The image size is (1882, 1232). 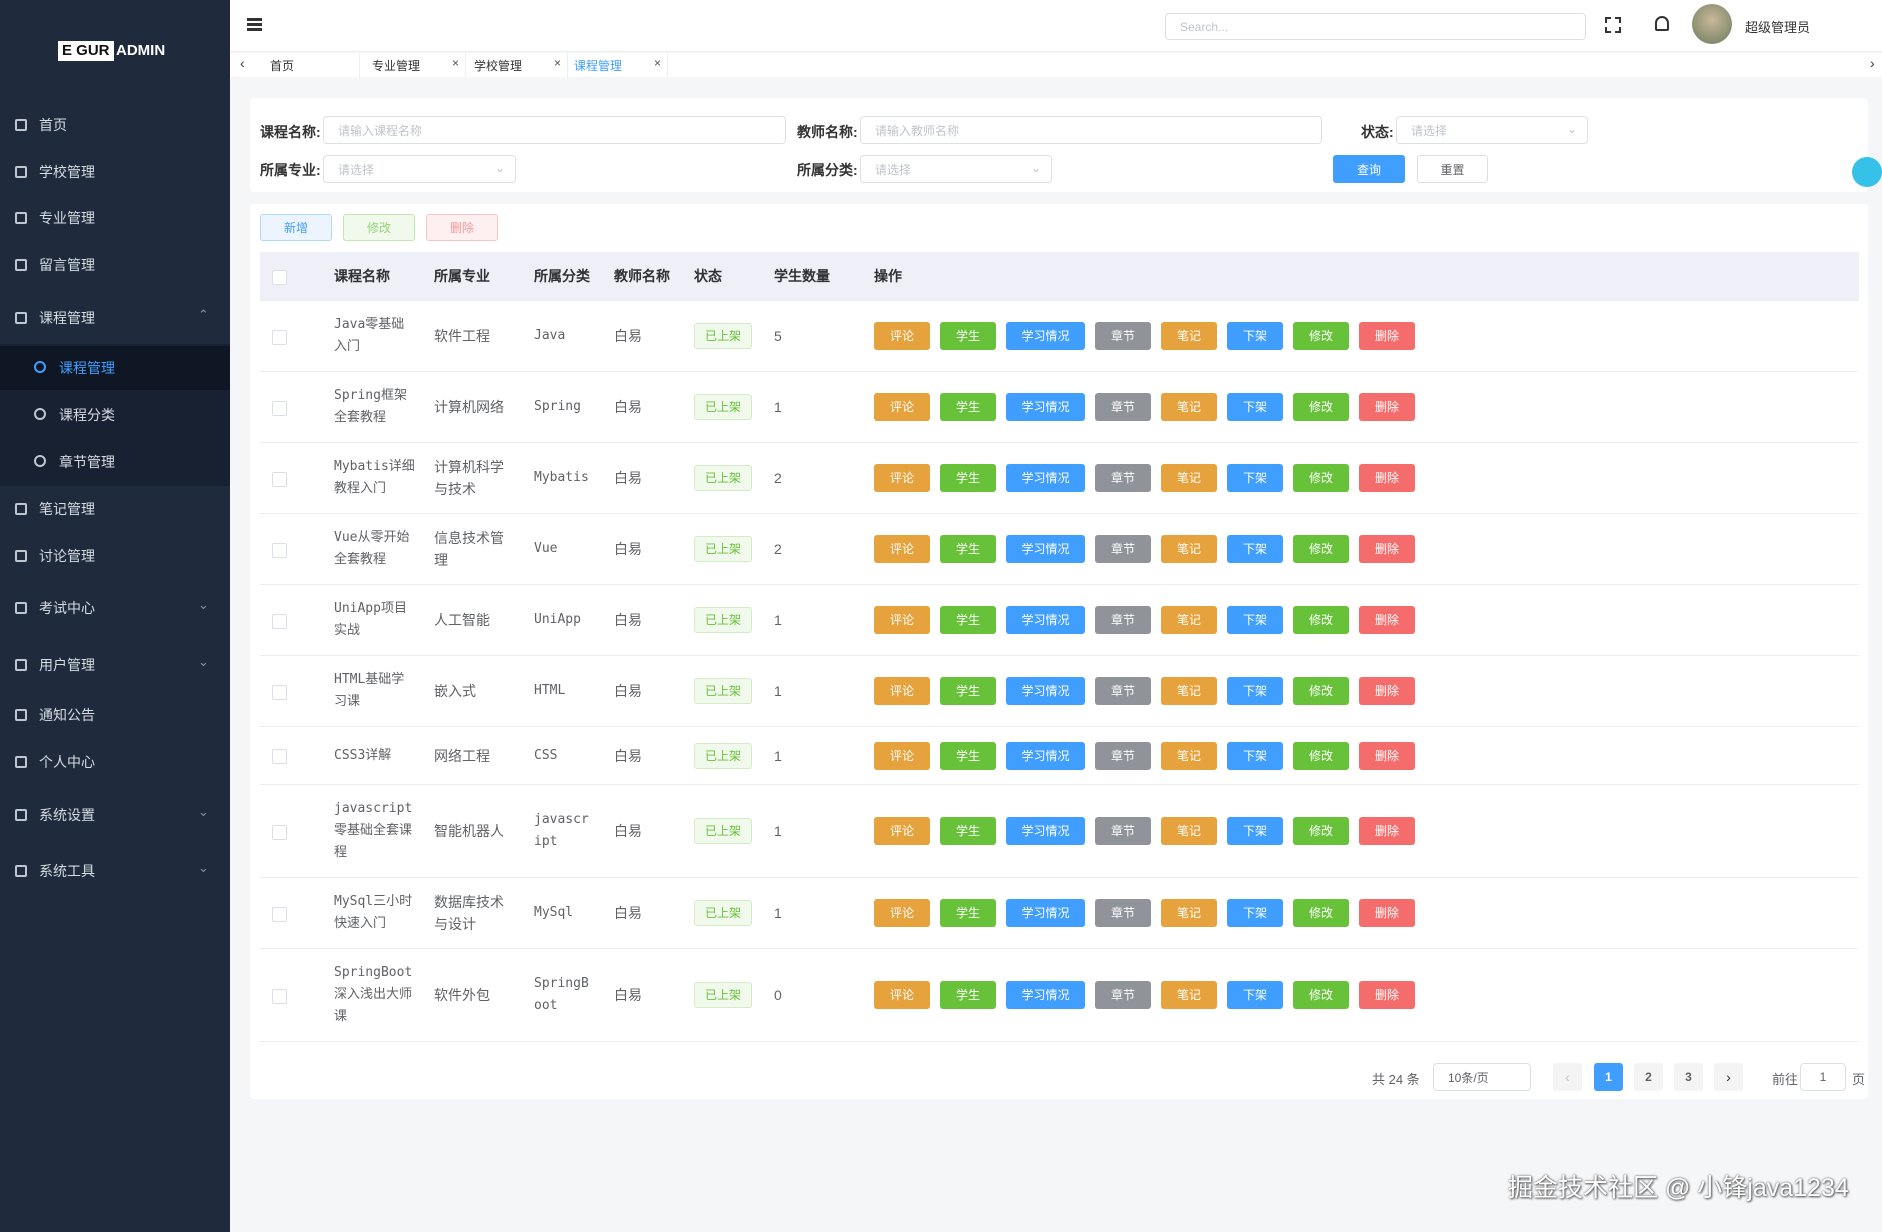 I want to click on tab: 课程管理 ×, so click(x=617, y=65).